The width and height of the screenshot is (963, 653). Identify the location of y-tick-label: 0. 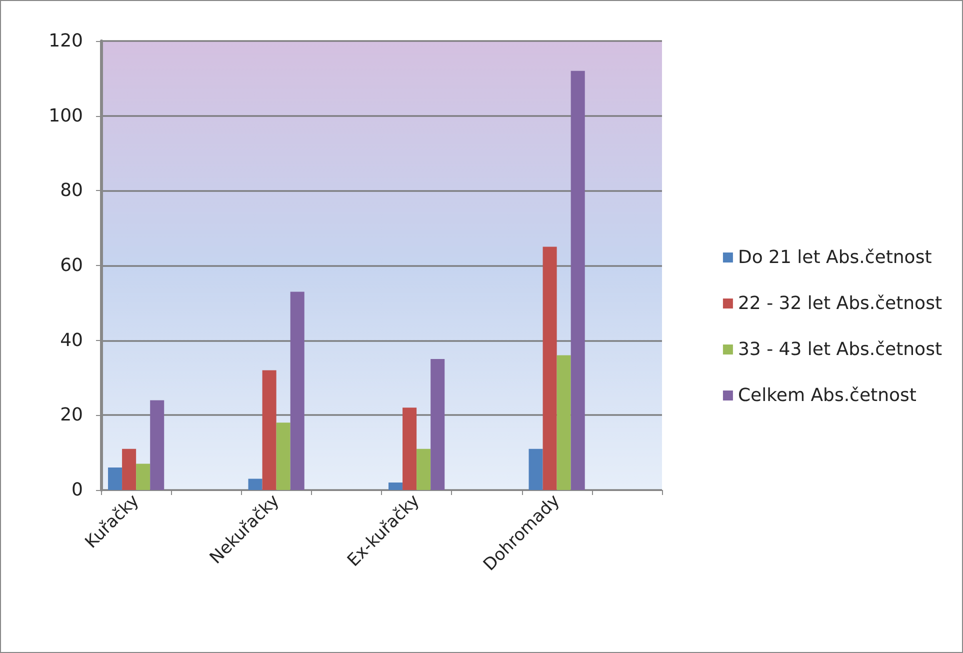
(77, 490).